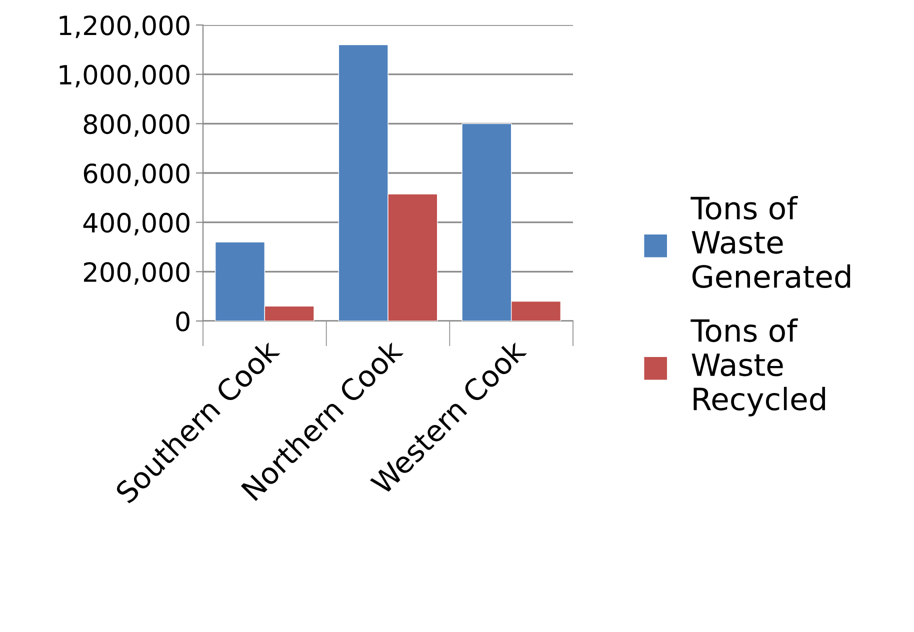  What do you see at coordinates (183, 321) in the screenshot?
I see `y-tick-label: 0` at bounding box center [183, 321].